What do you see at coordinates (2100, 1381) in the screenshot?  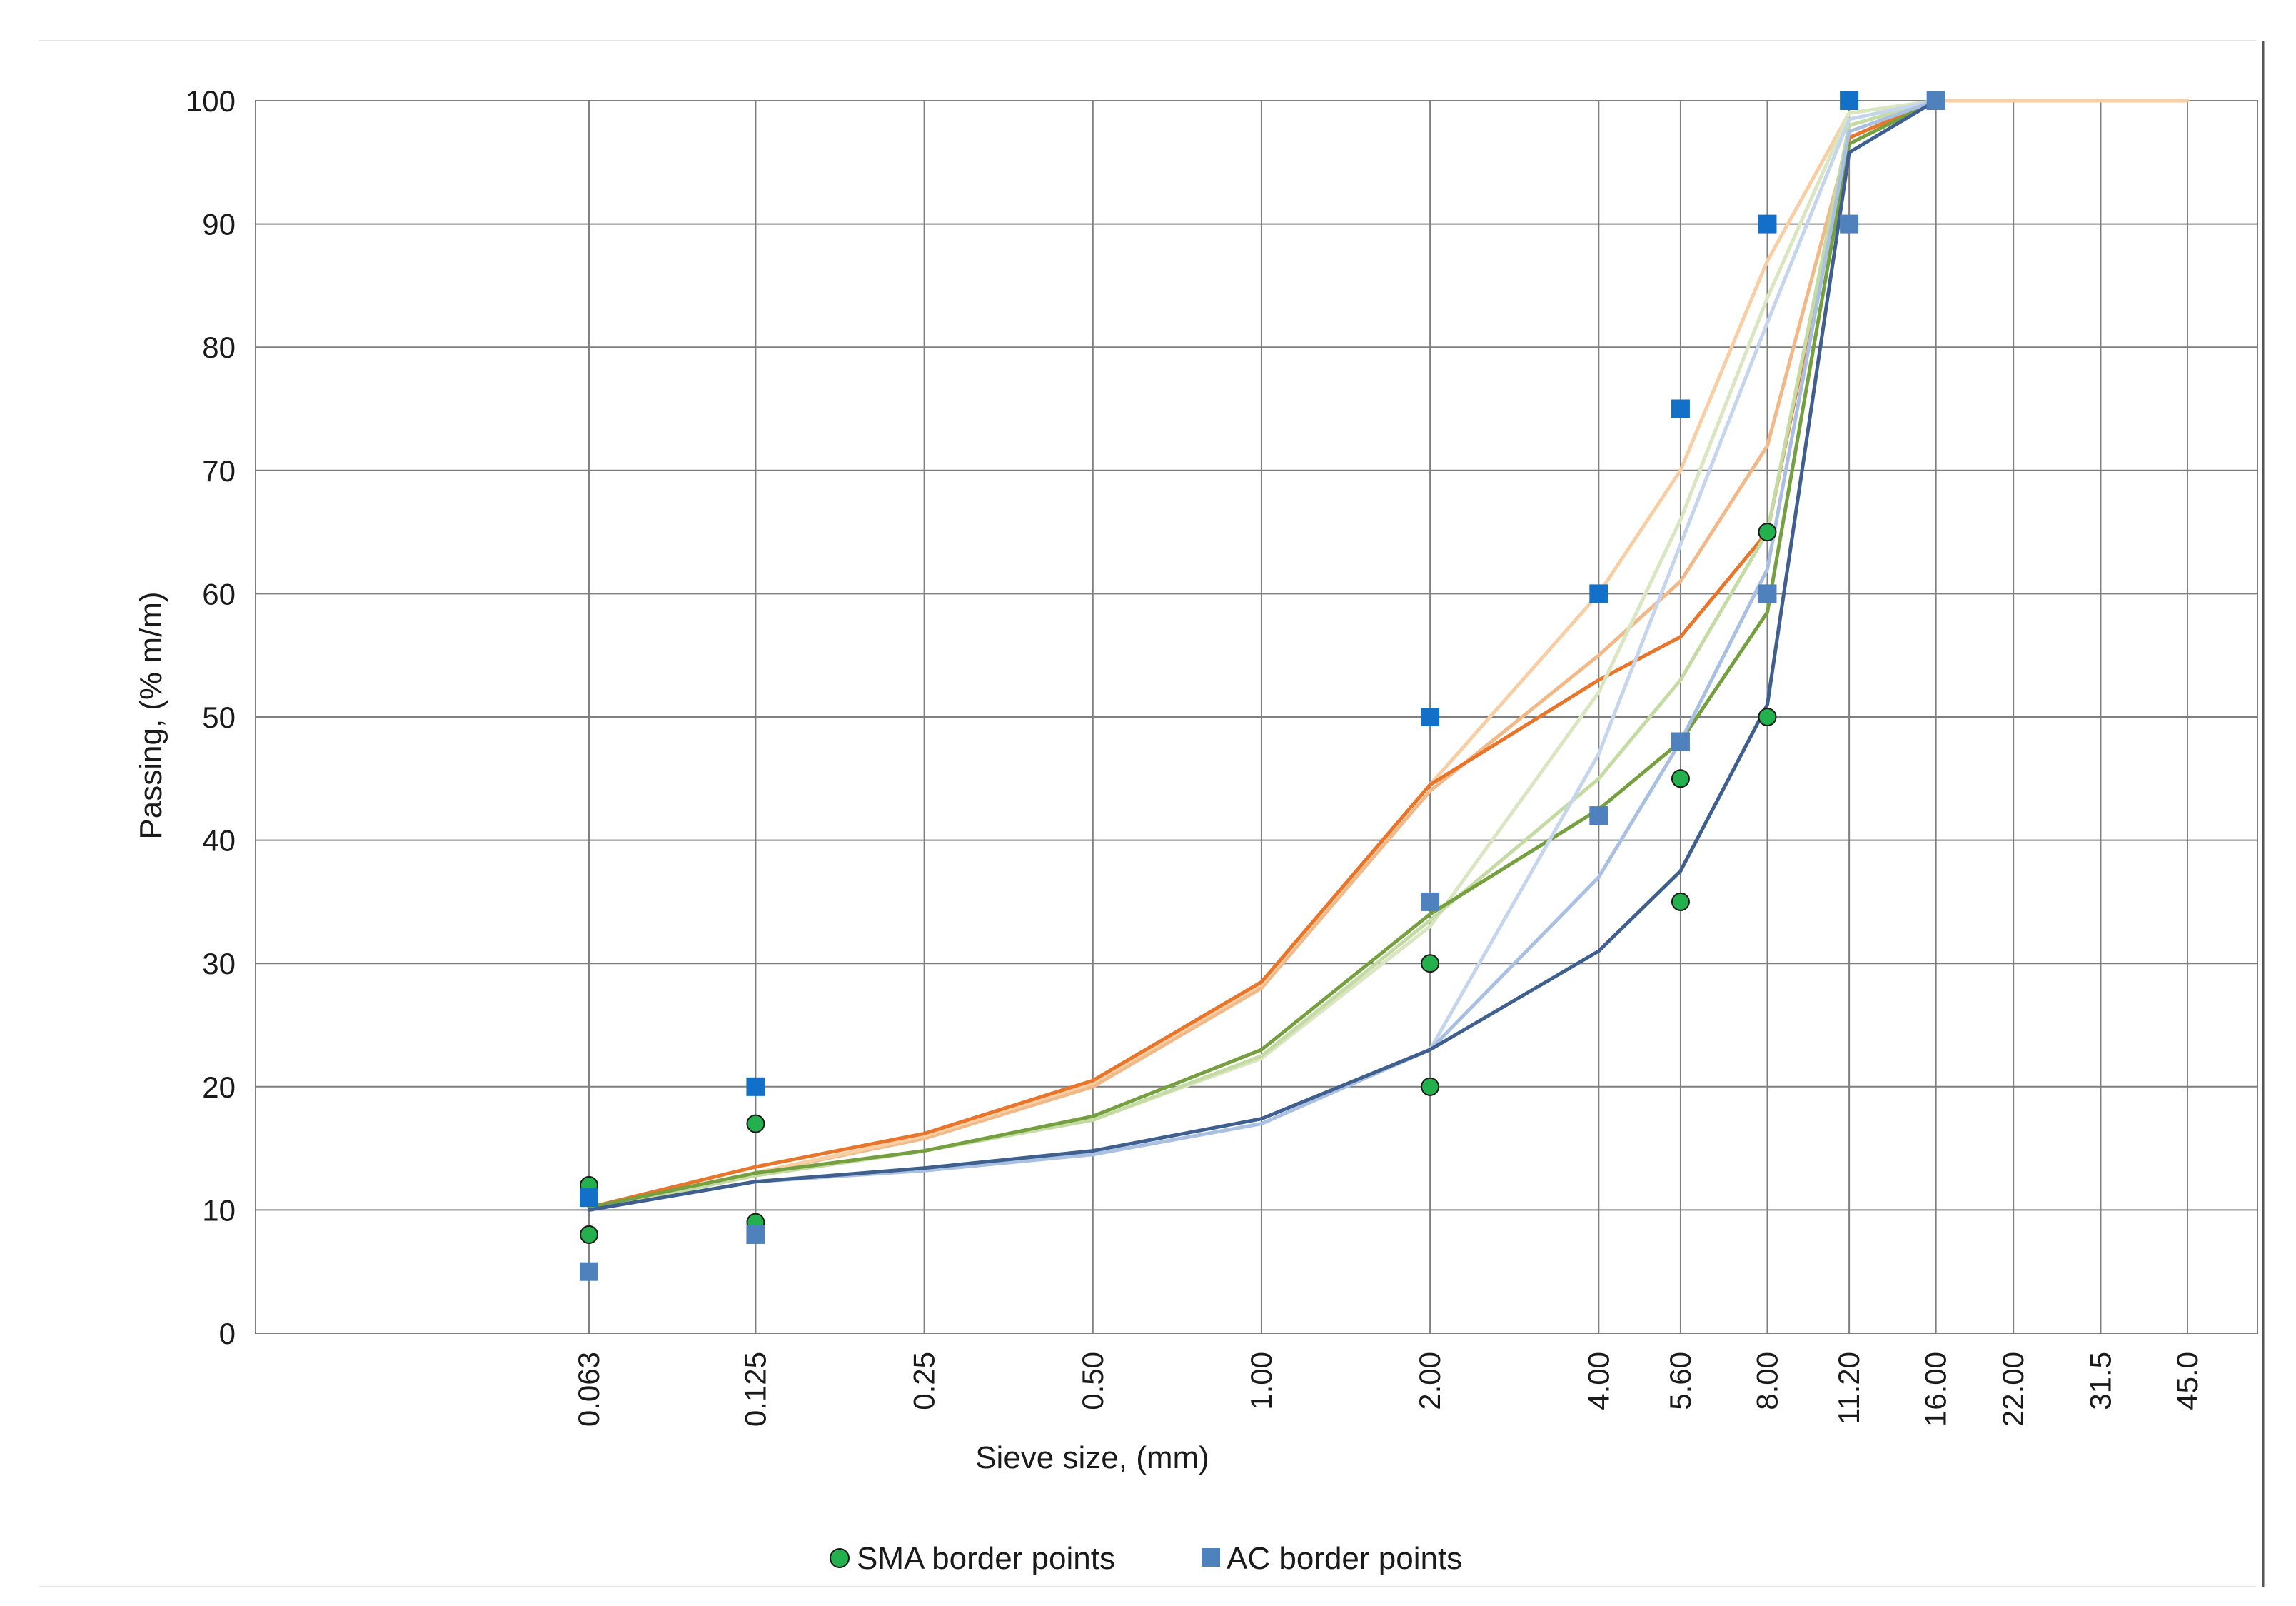 I see `x-tick-label: 31.5` at bounding box center [2100, 1381].